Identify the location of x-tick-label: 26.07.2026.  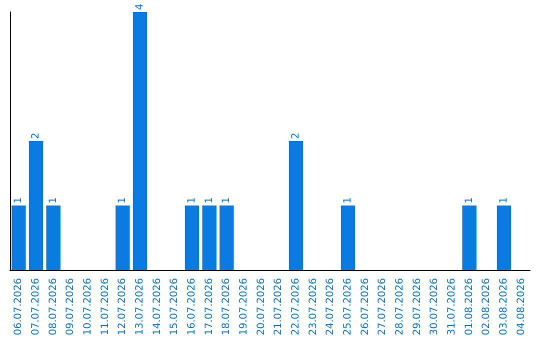
(365, 307).